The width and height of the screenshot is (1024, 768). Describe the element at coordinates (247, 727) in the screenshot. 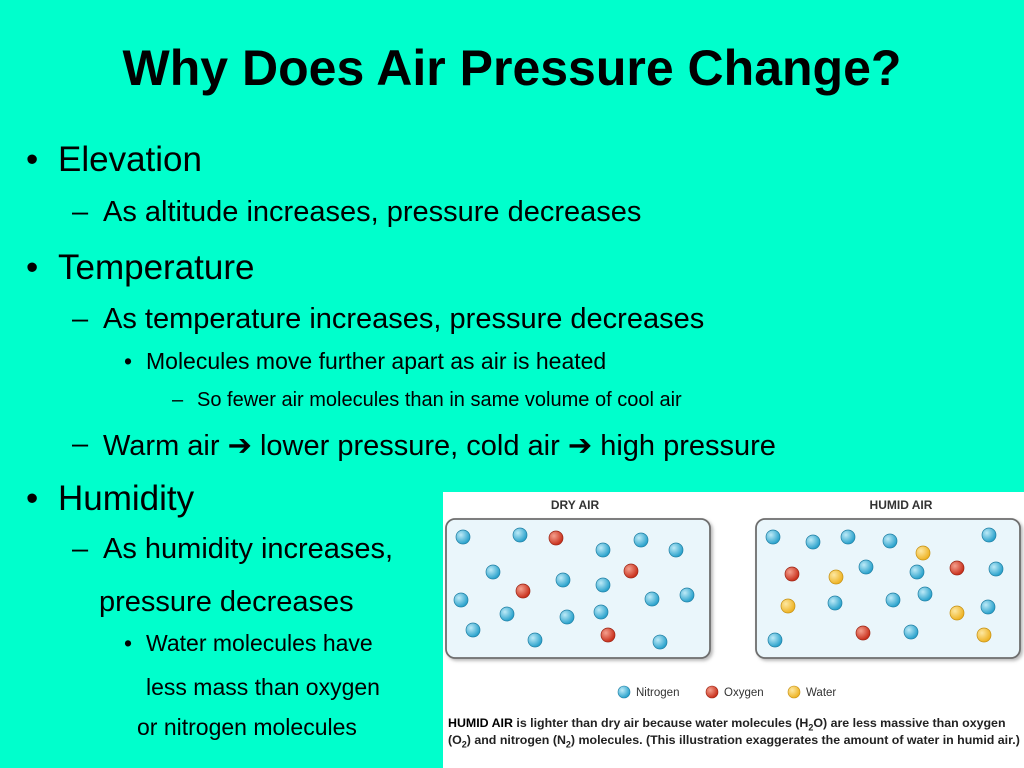

I see `detail-humidity-text-3: or nitrogen molecules` at that location.